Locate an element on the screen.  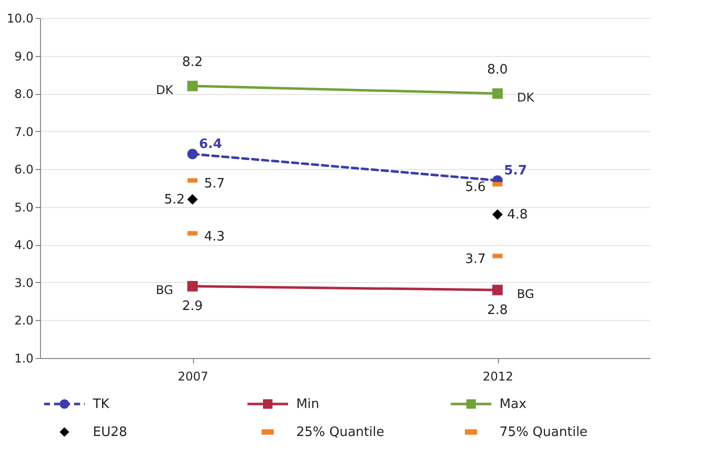
data-label: 4.8 is located at coordinates (517, 214).